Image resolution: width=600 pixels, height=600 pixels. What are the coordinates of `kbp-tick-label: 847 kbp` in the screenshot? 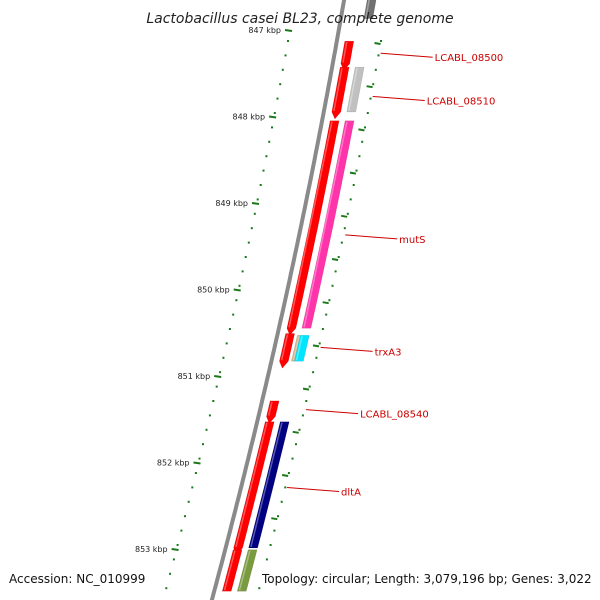 It's located at (264, 30).